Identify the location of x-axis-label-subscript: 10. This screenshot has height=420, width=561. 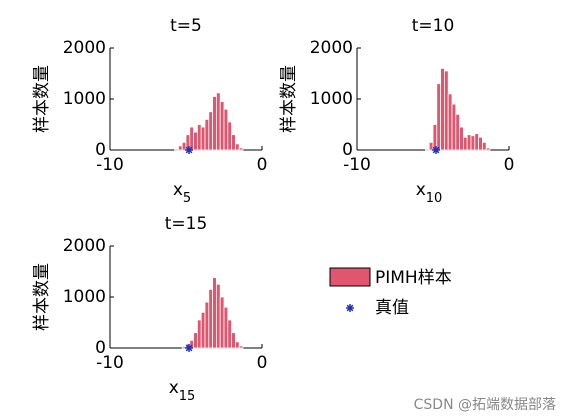
(434, 198).